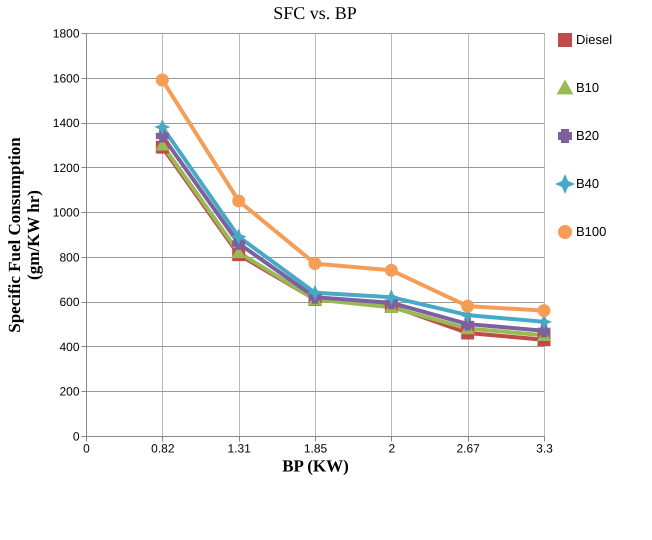  I want to click on y-axis-title: Specific Fuel Consumption (gm/KW hr), so click(23, 234).